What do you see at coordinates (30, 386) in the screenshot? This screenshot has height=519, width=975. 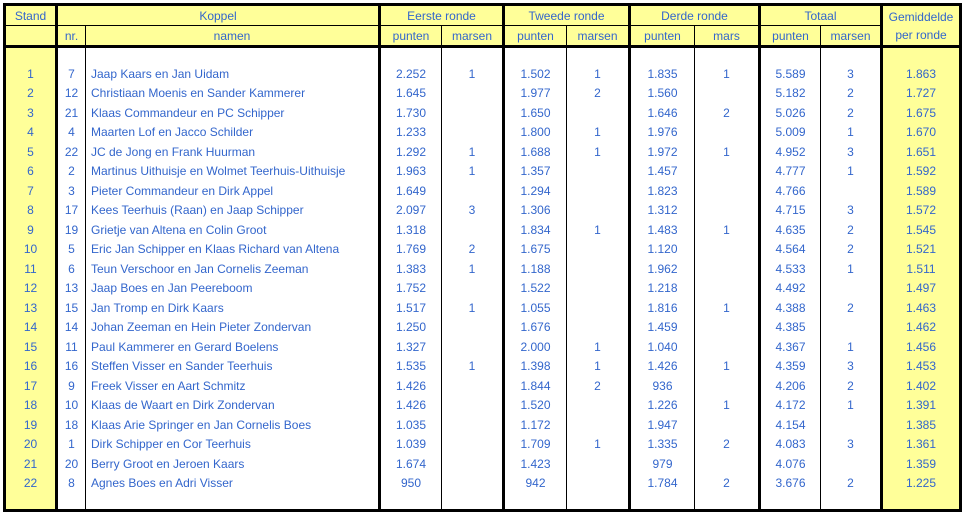 I see `cell-stand: 17` at bounding box center [30, 386].